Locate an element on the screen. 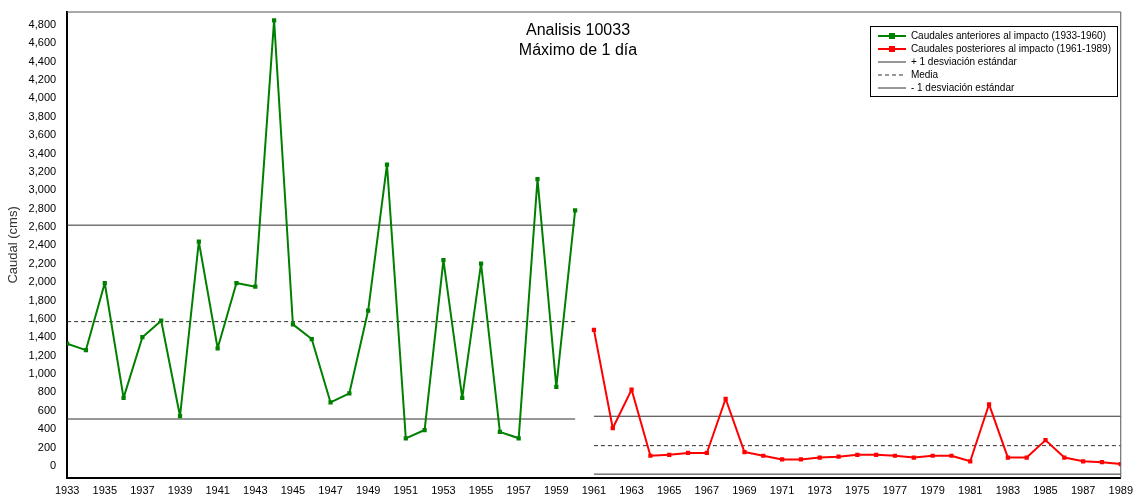  x-tick-label: 1967 is located at coordinates (707, 490).